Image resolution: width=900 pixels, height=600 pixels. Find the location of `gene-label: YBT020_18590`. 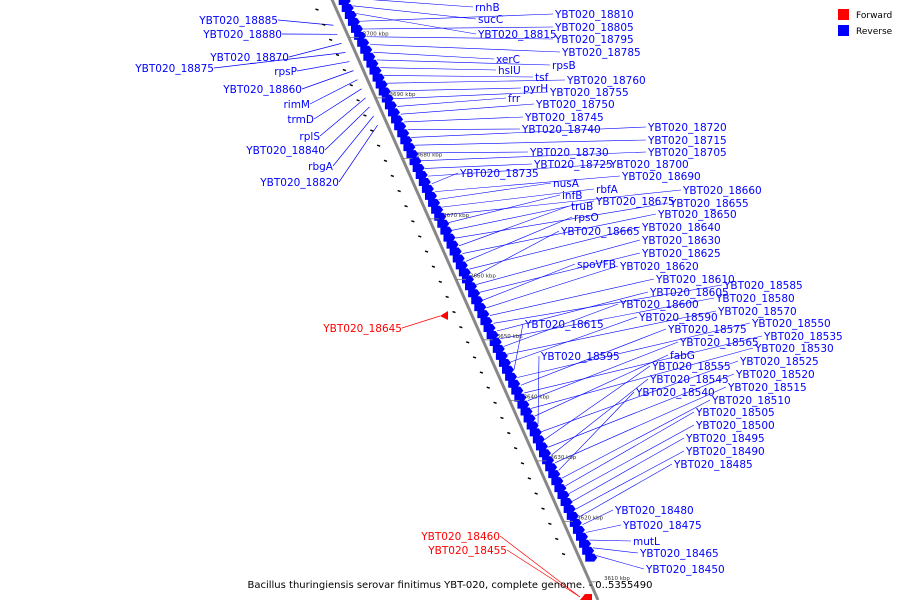

gene-label: YBT020_18590 is located at coordinates (678, 318).